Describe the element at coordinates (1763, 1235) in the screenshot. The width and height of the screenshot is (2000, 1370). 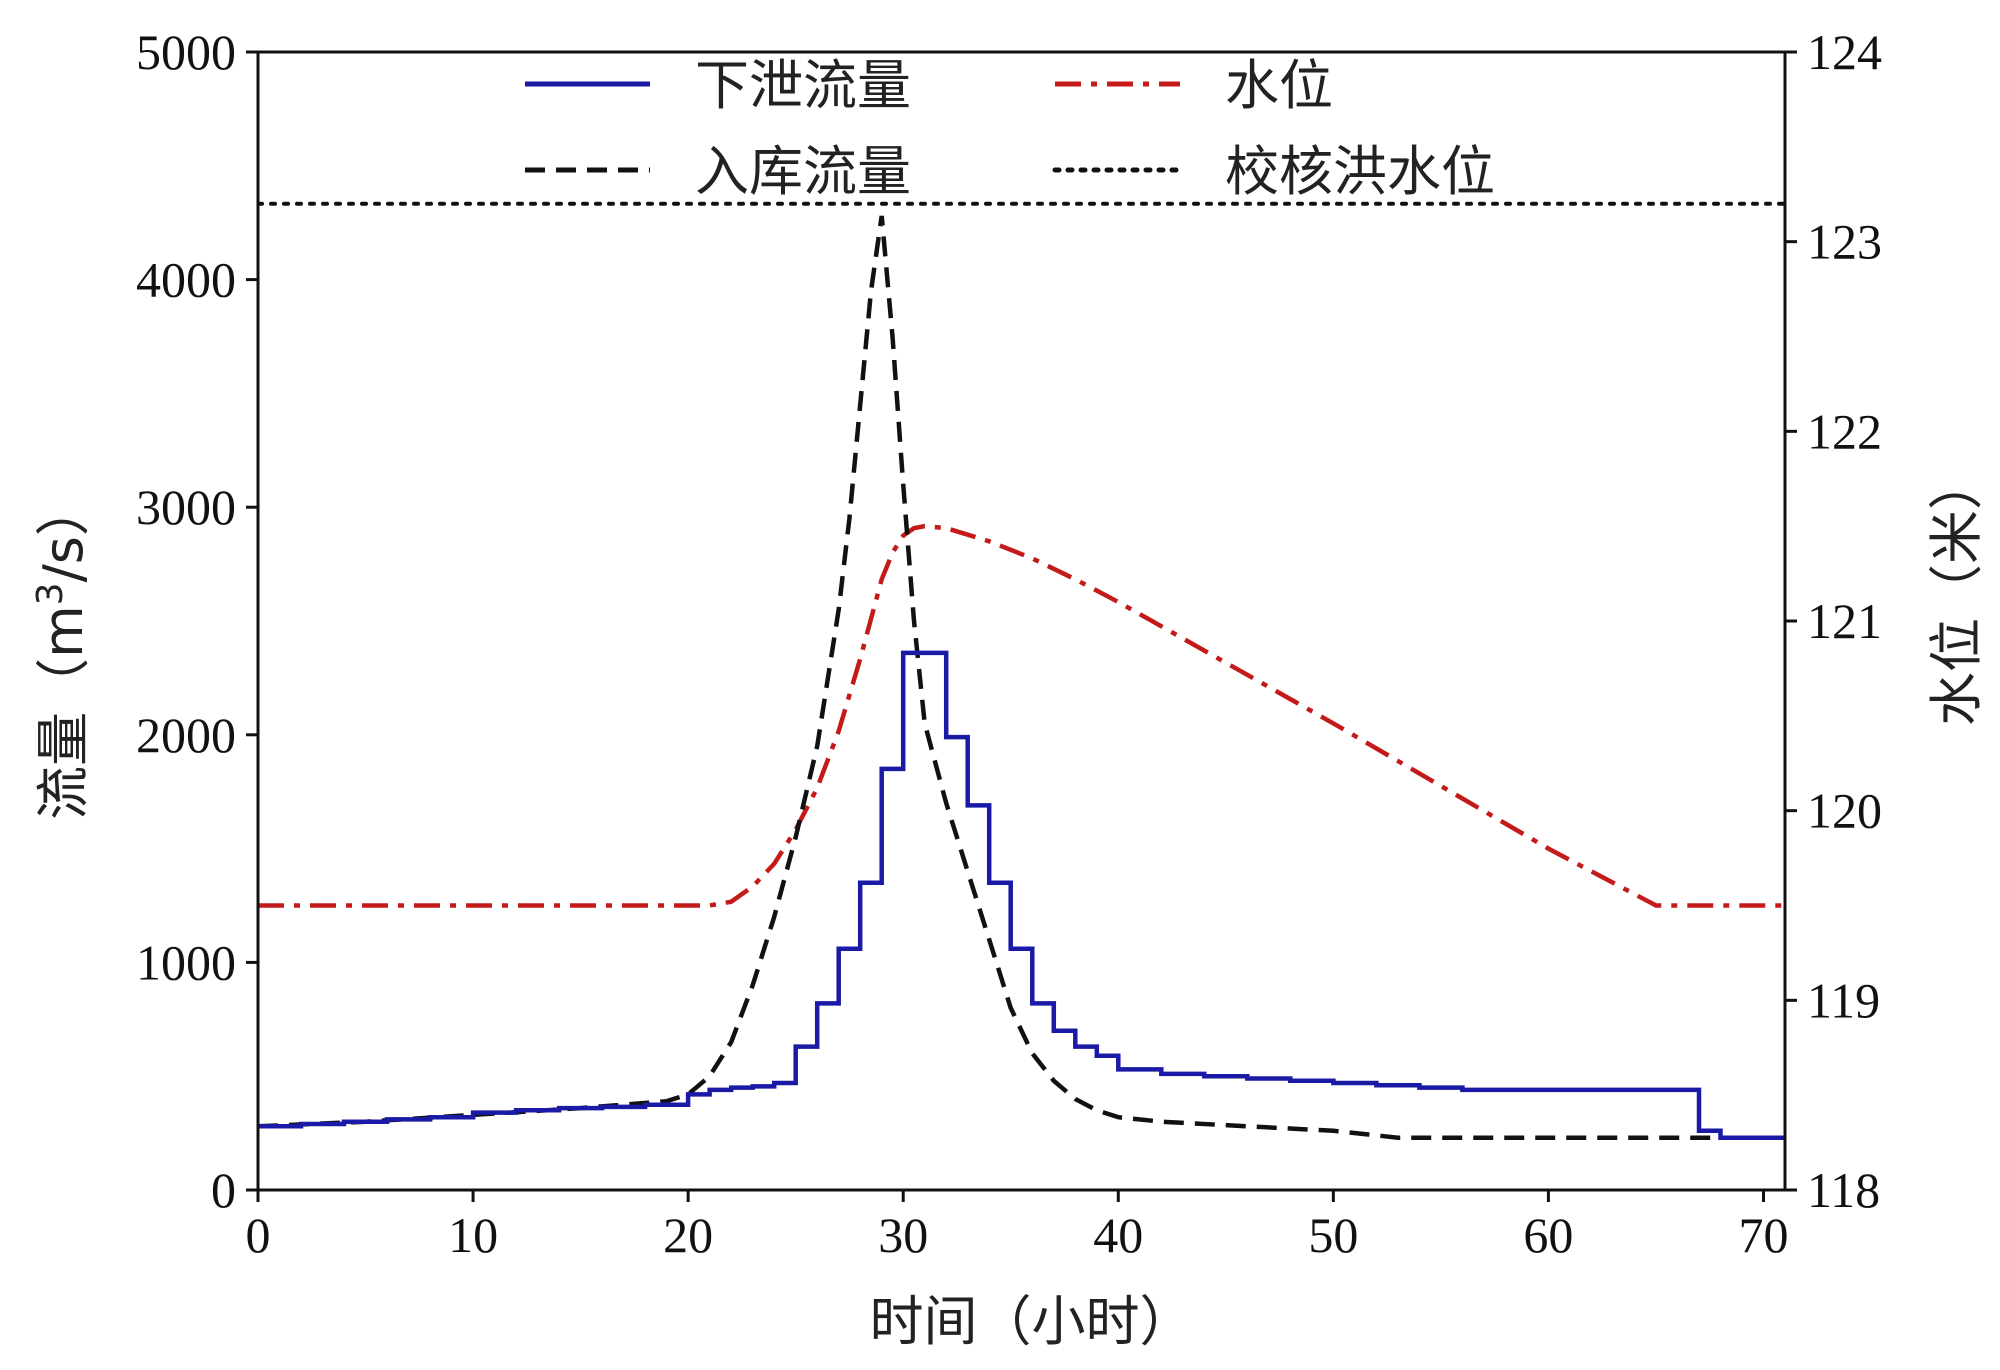
I see `x-tick-label: 70` at that location.